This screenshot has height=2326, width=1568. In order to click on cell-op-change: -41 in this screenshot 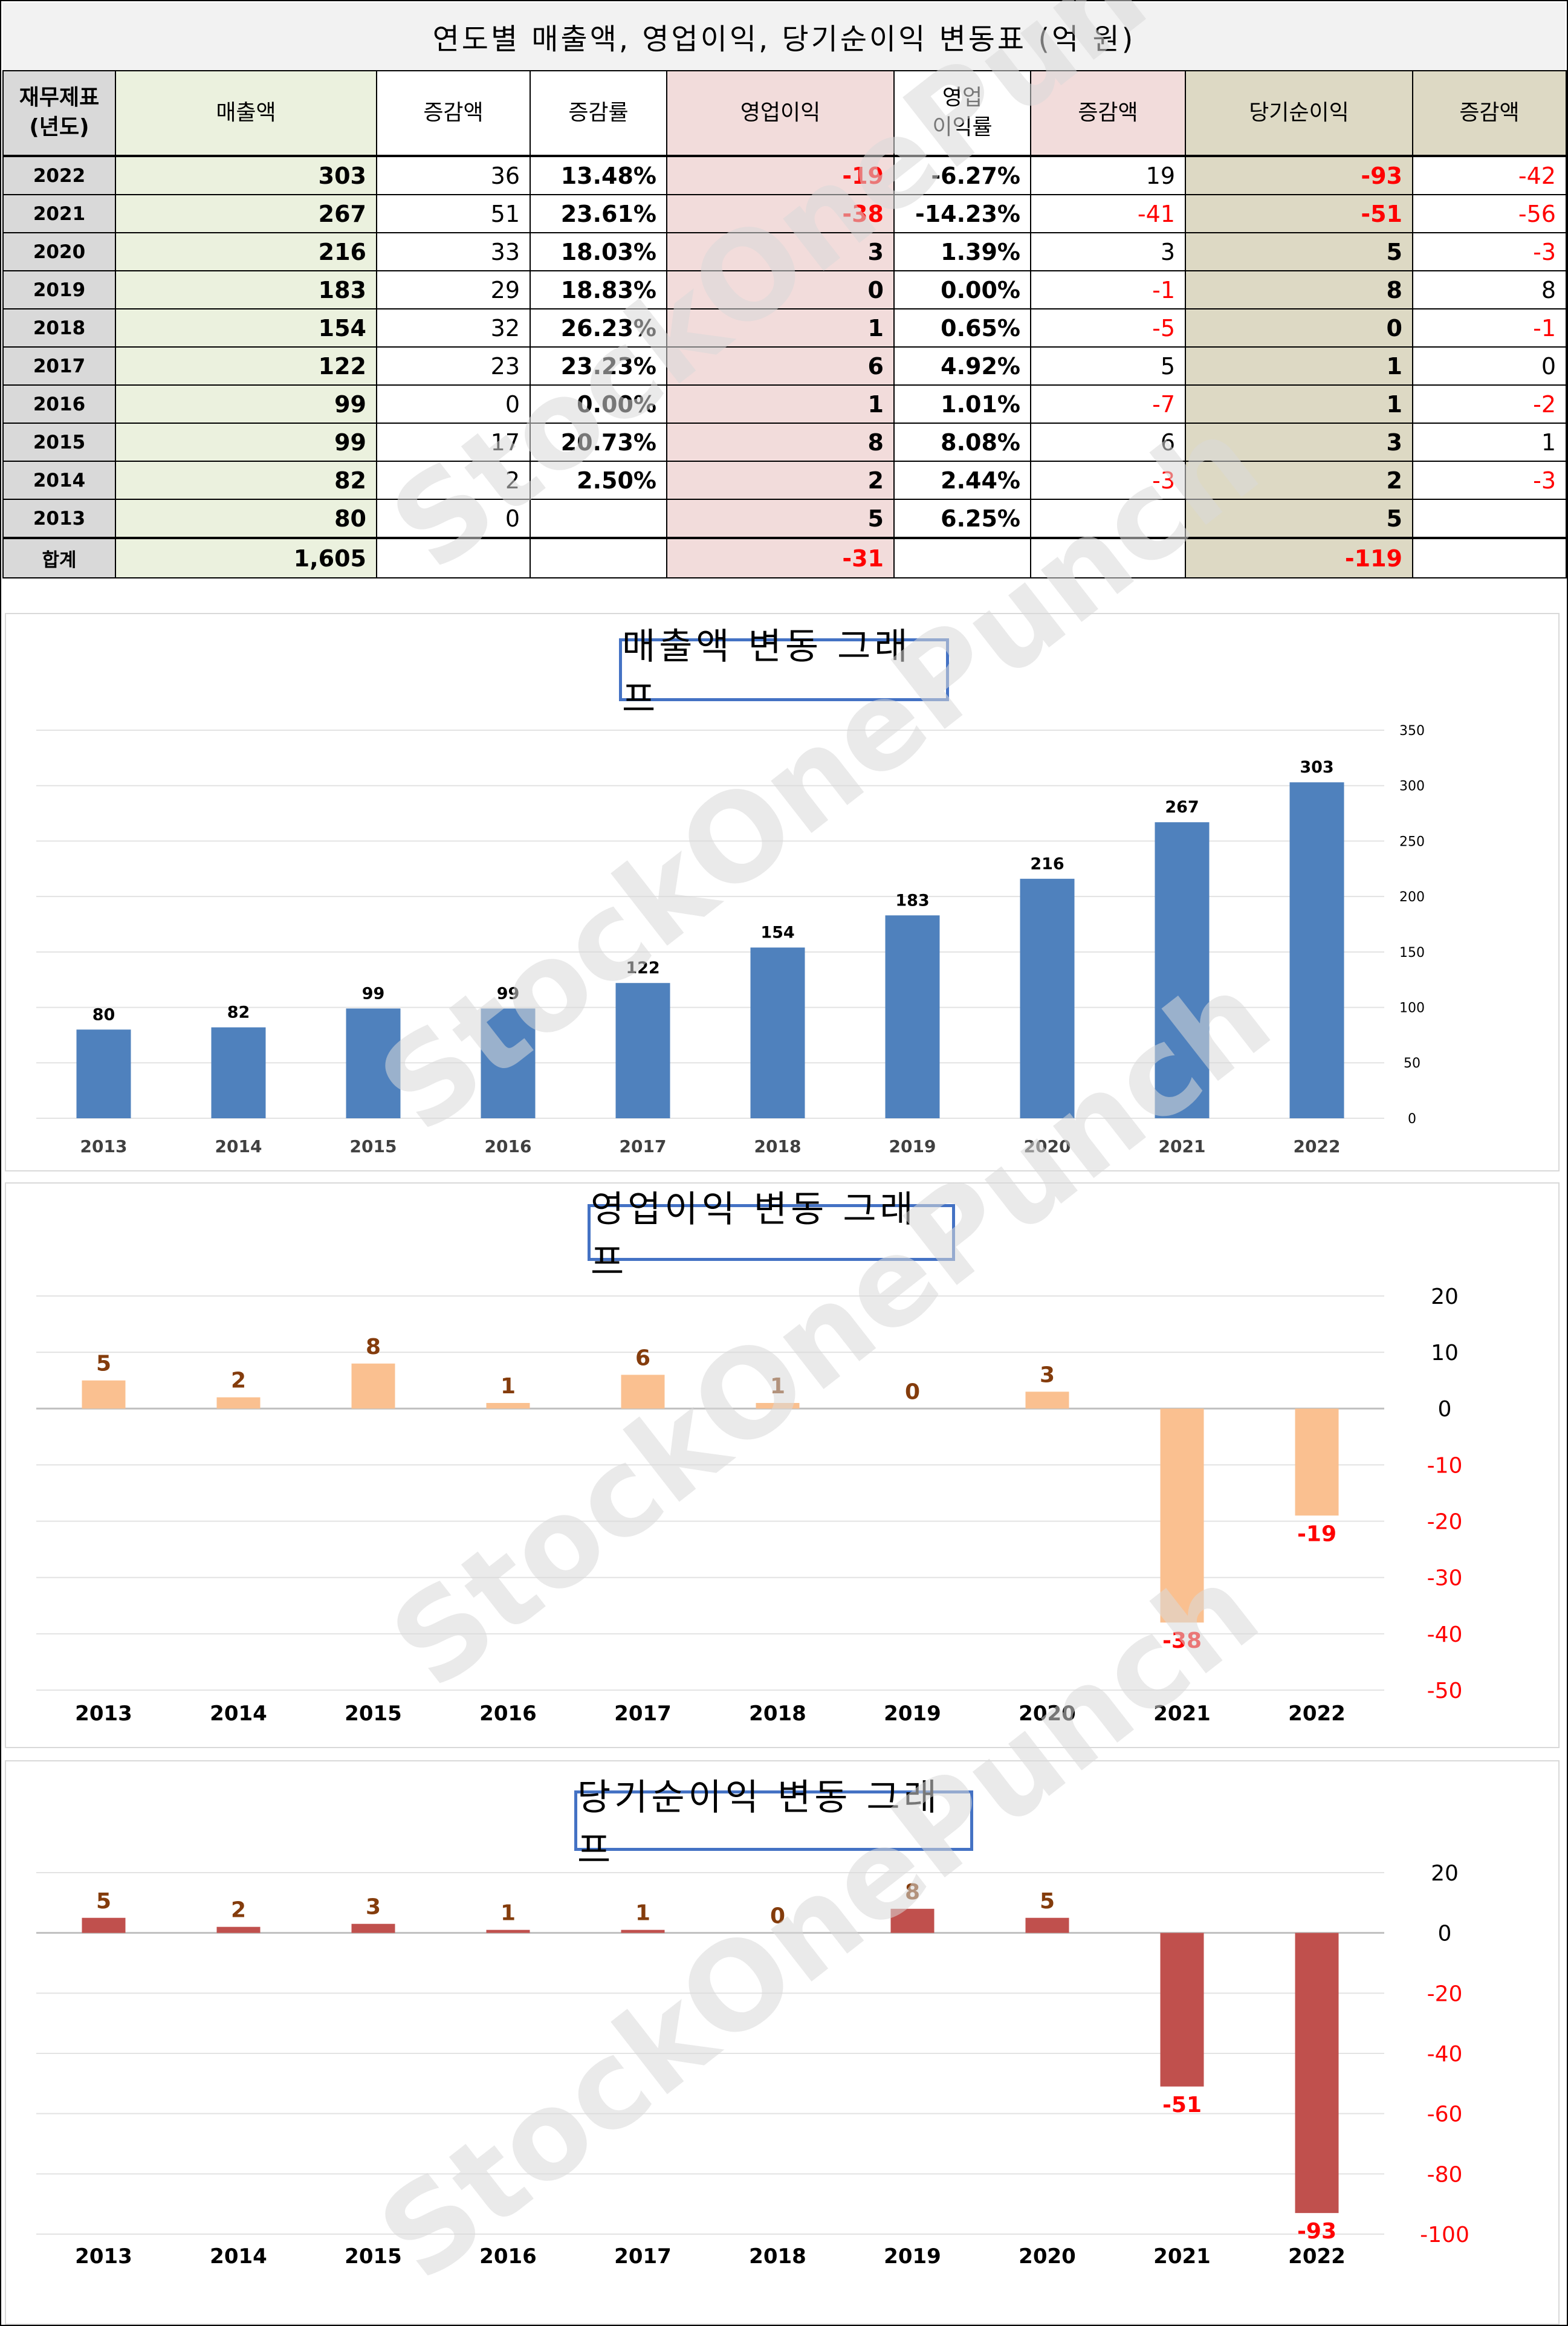, I will do `click(1108, 213)`.